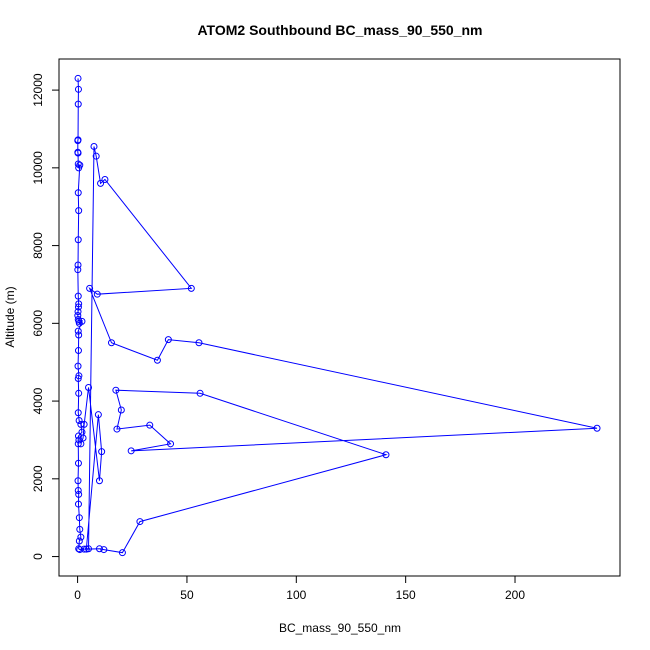  Describe the element at coordinates (339, 30) in the screenshot. I see `chart-title: ATOM2 Southbound BC_mass_90_550_nm` at that location.